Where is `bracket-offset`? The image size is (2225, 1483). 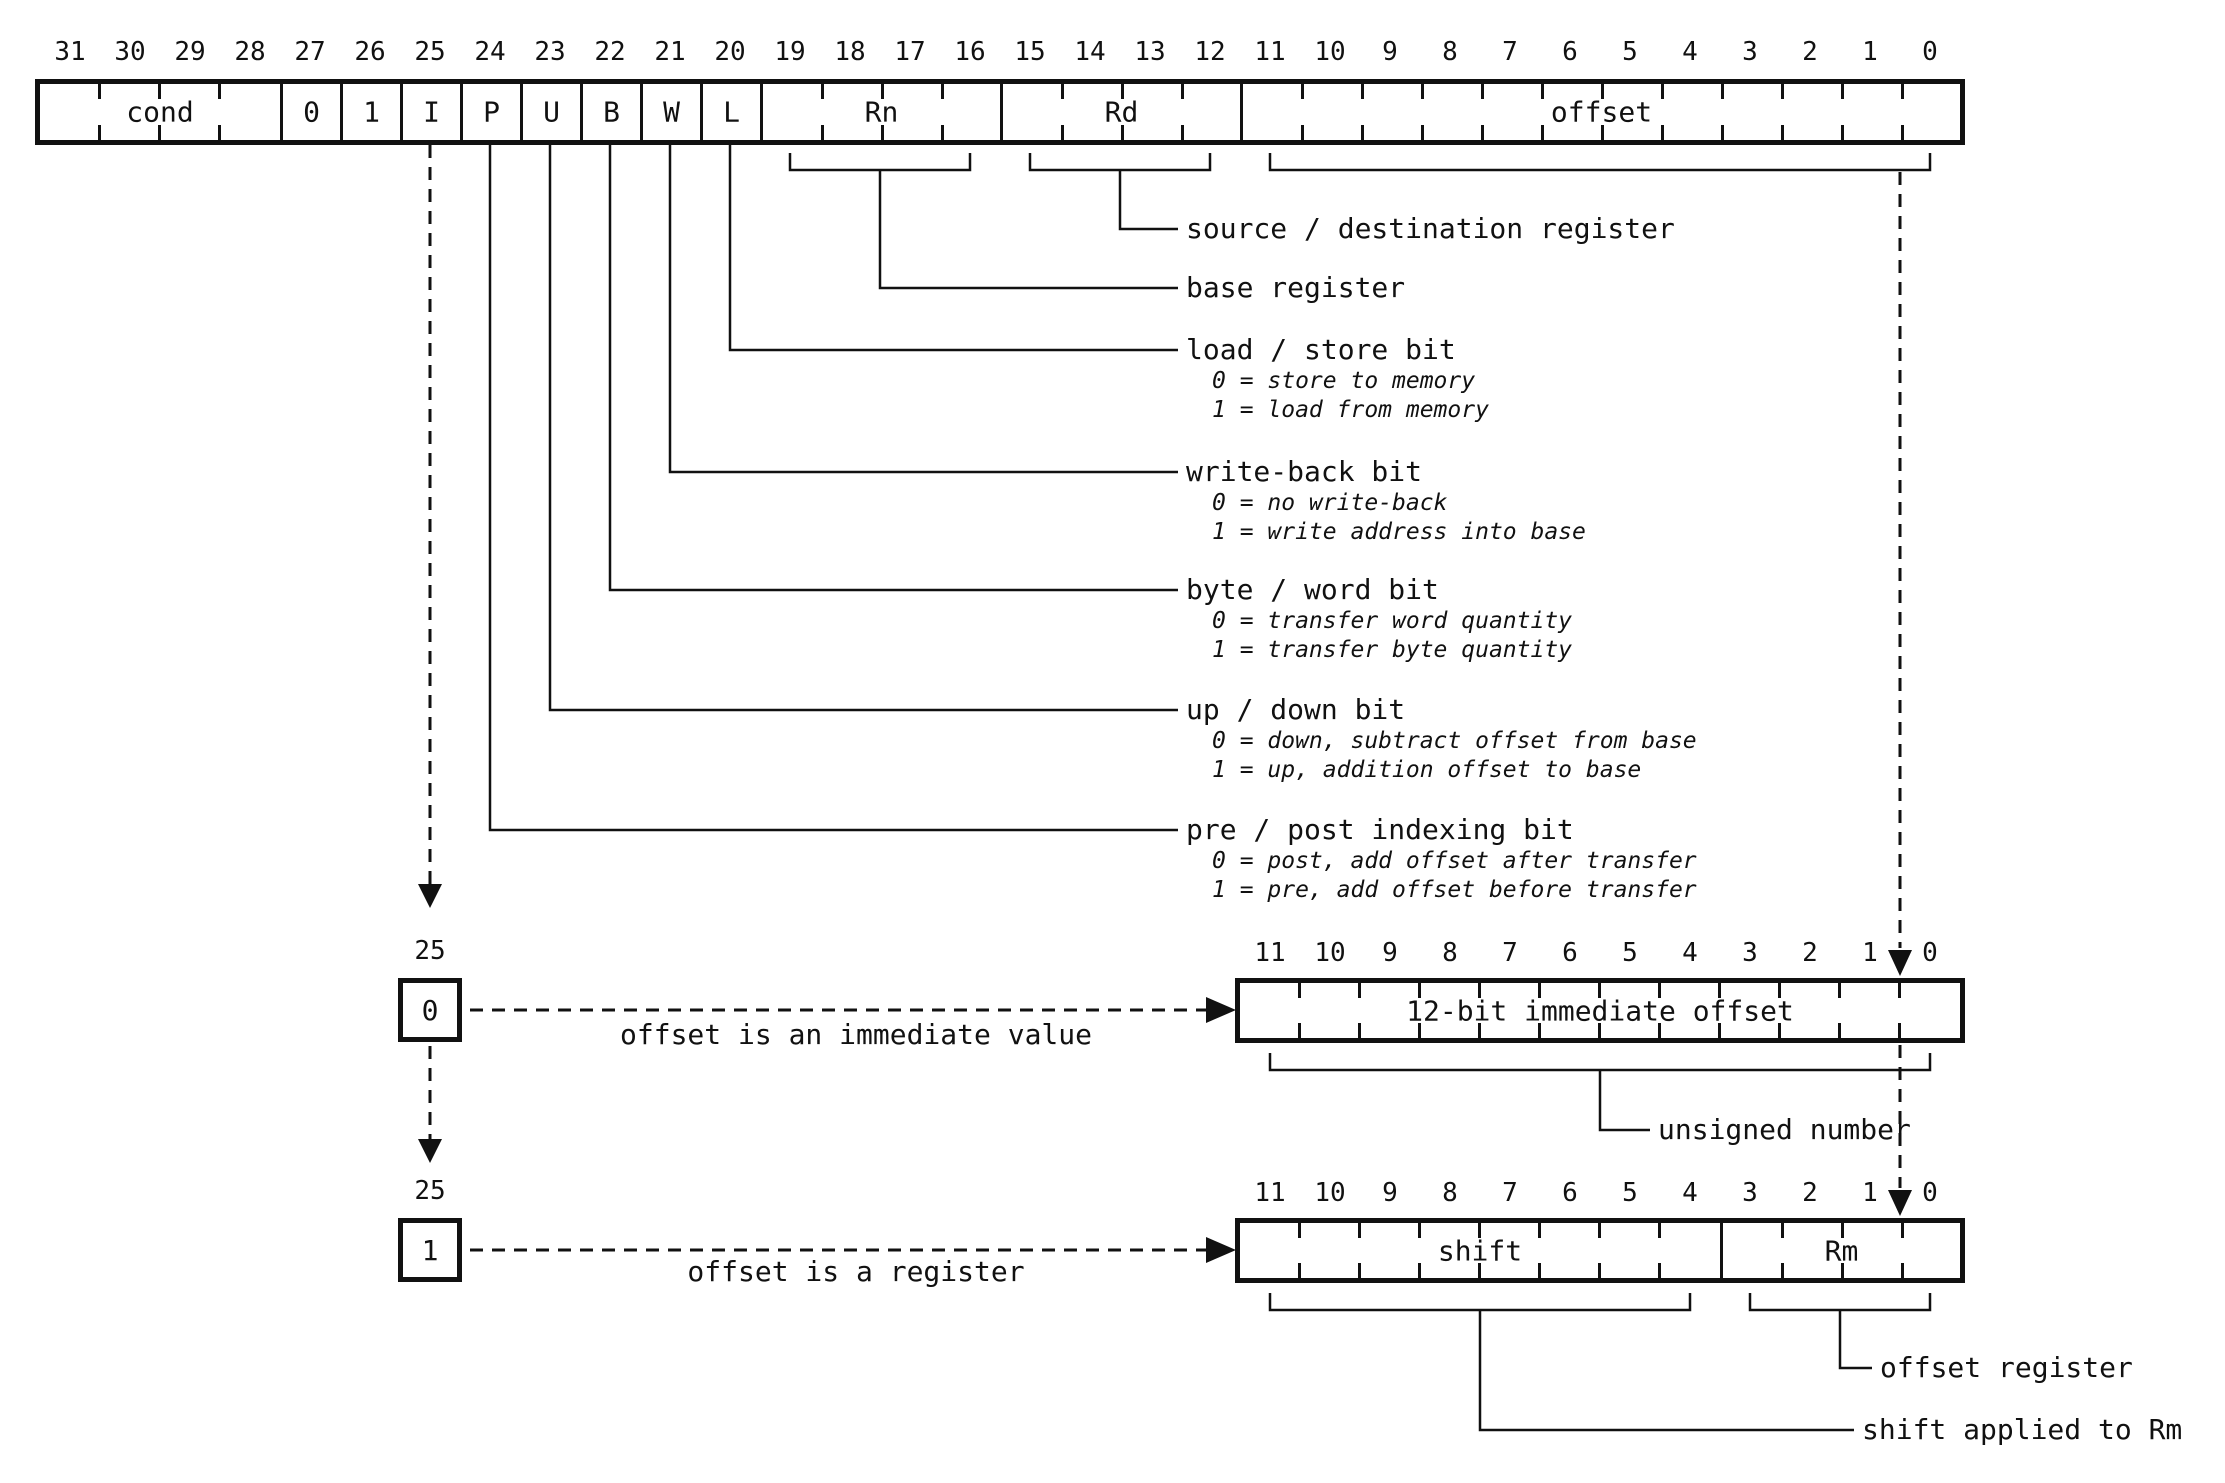 bracket-offset is located at coordinates (1600, 162).